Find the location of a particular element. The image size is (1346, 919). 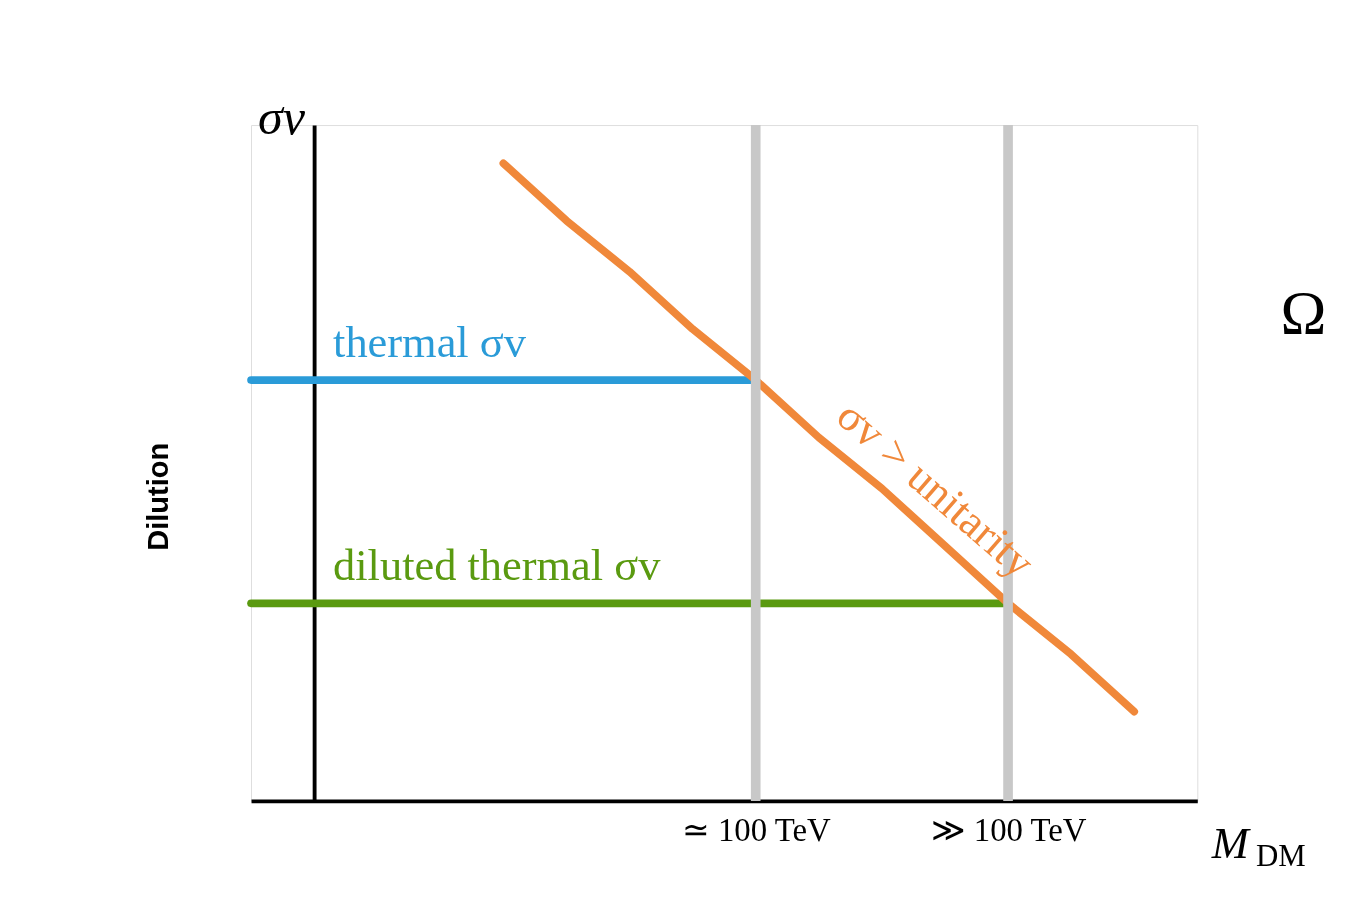

series-label: diluted thermal σv is located at coordinates (497, 565).